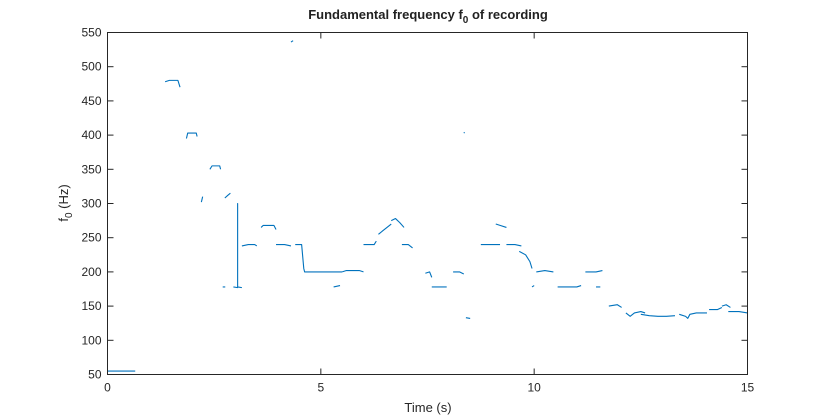 The height and width of the screenshot is (420, 826). What do you see at coordinates (91, 238) in the screenshot?
I see `y-tick-label: 250` at bounding box center [91, 238].